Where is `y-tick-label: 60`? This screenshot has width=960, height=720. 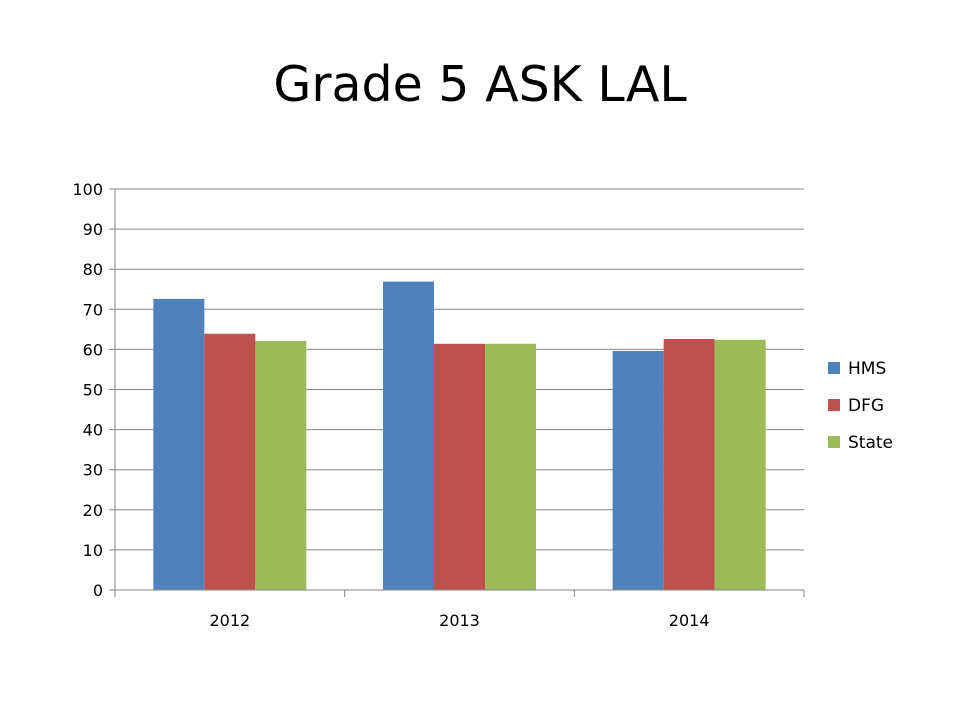
y-tick-label: 60 is located at coordinates (93, 349).